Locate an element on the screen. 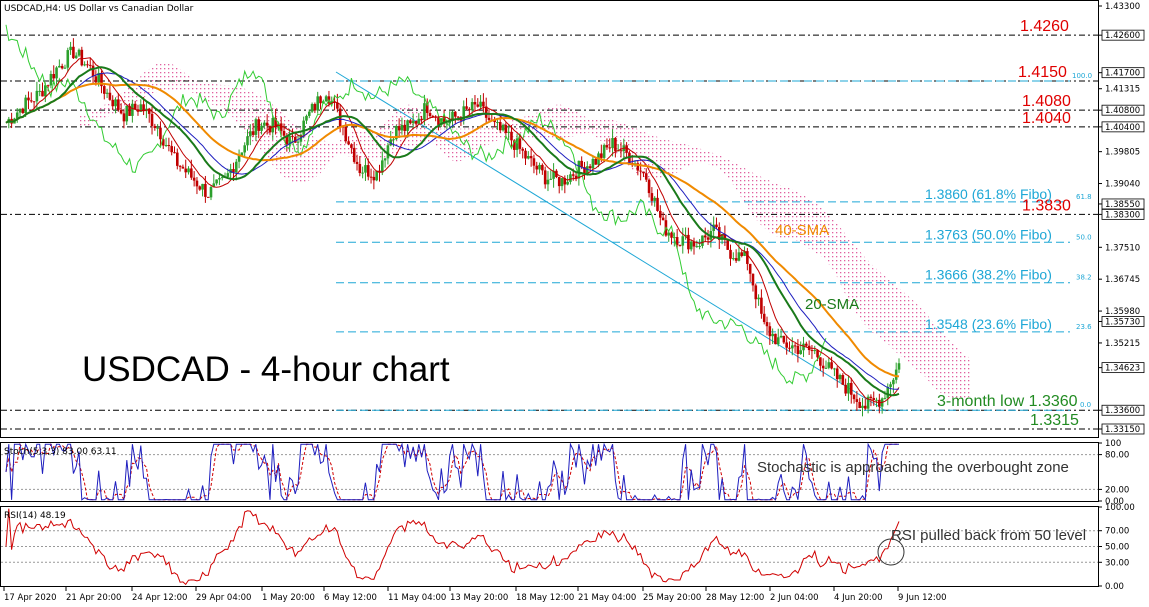 The width and height of the screenshot is (1149, 607). fib-label: 1.3548 (23.6% Fibo) is located at coordinates (988, 324).